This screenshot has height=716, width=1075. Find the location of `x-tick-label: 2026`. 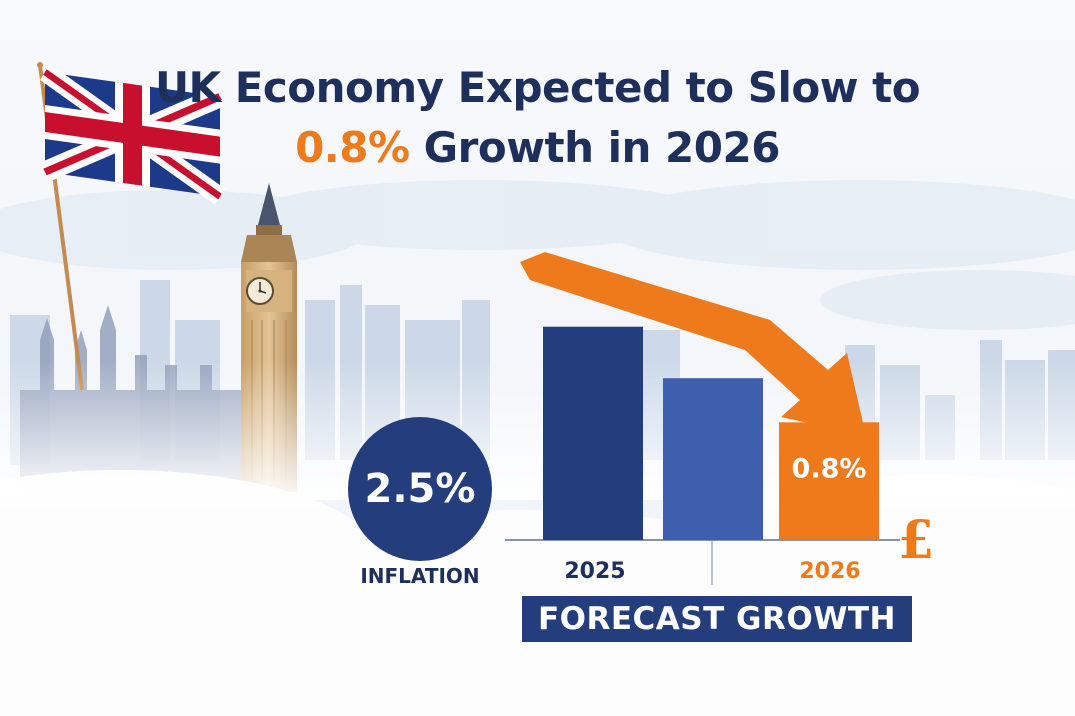

x-tick-label: 2026 is located at coordinates (829, 571).